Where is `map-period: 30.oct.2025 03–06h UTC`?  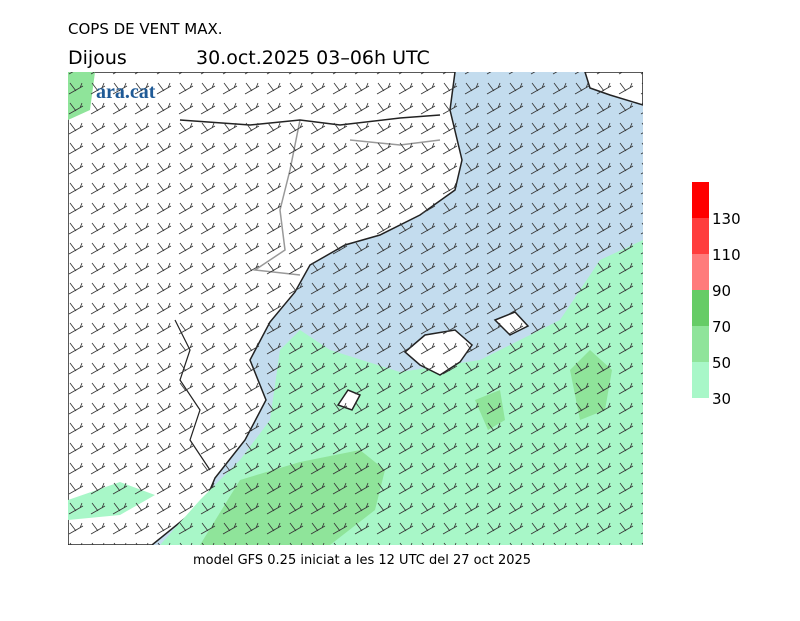
map-period: 30.oct.2025 03–06h UTC is located at coordinates (313, 58).